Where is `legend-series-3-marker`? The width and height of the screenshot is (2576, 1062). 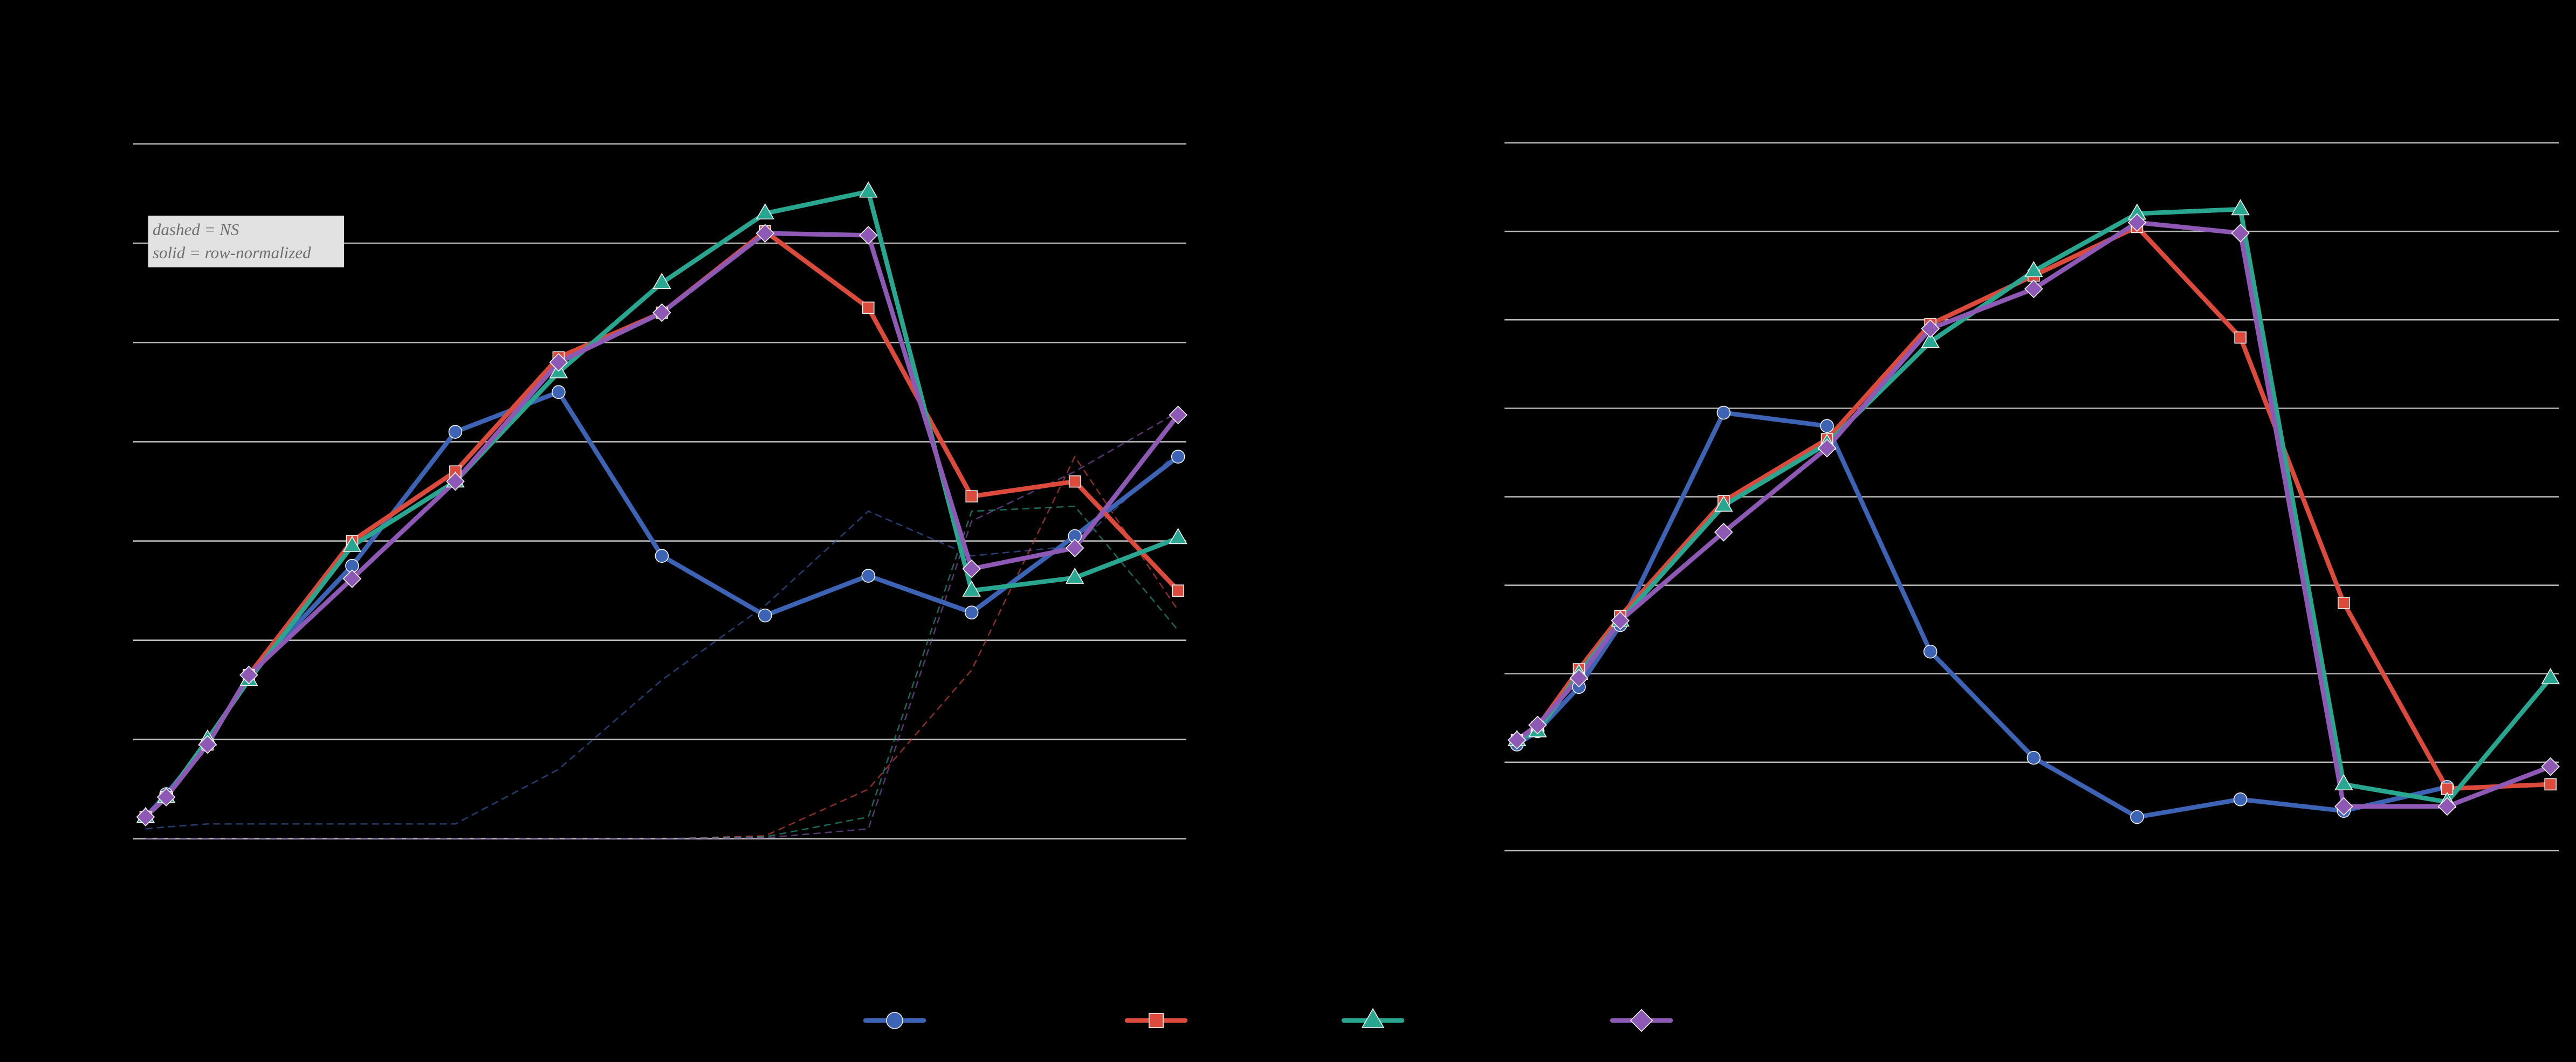
legend-series-3-marker is located at coordinates (1373, 1018).